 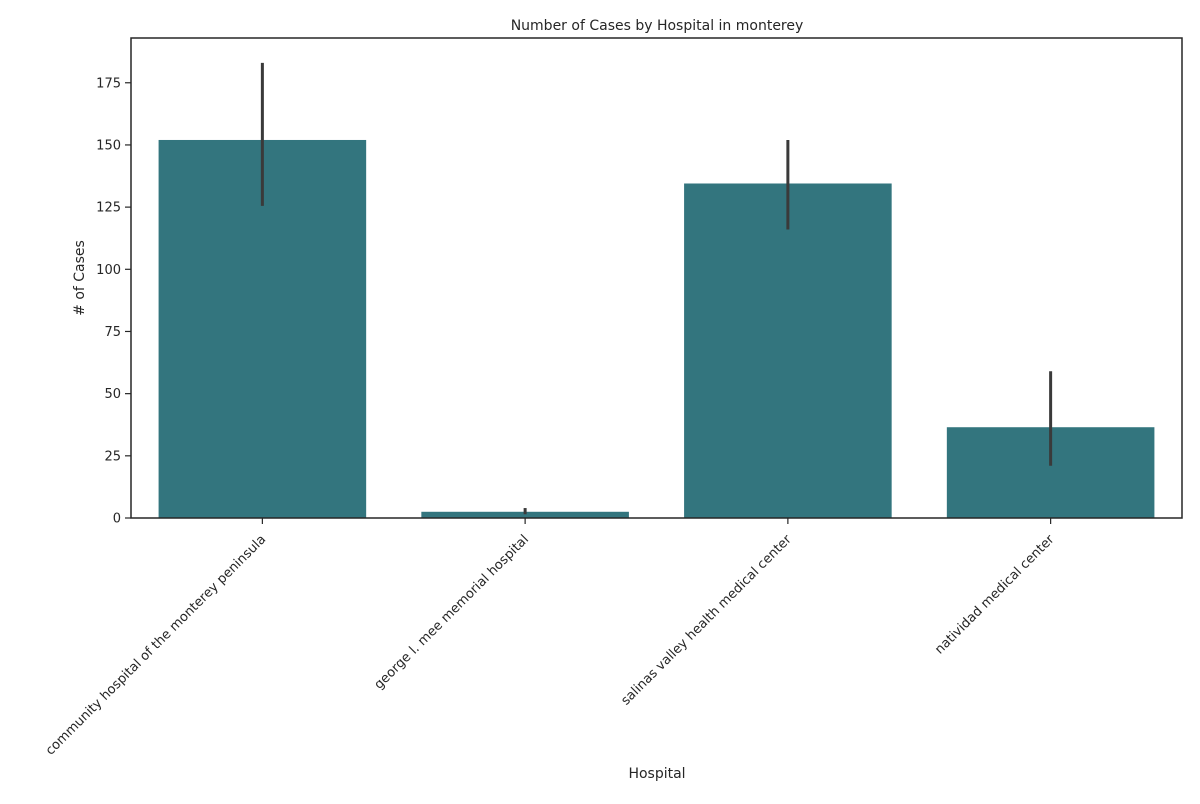 I want to click on y-tick-label: 25, so click(x=112, y=456).